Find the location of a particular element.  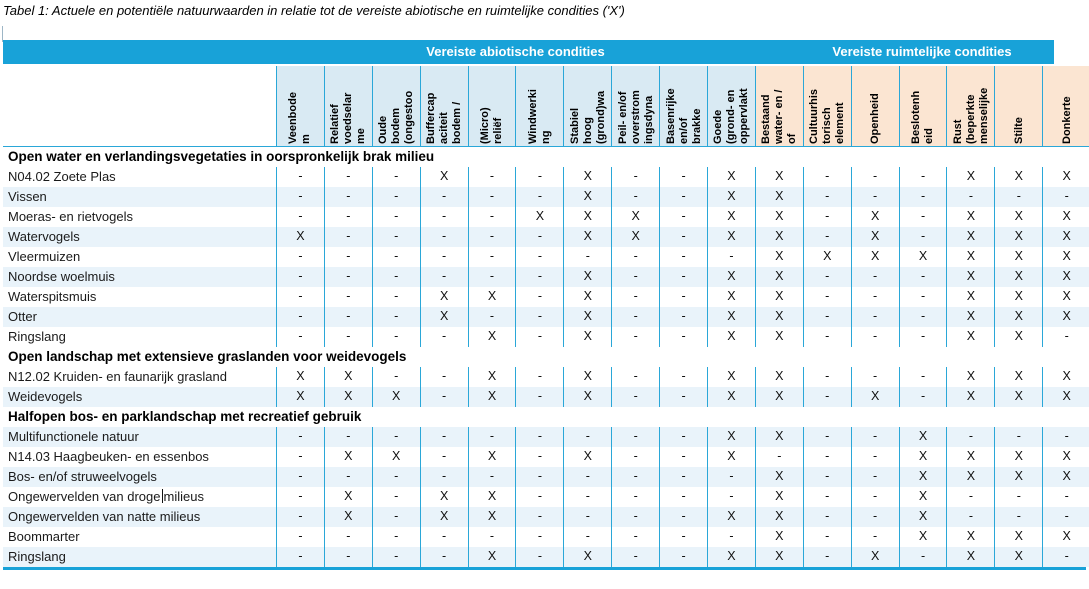

row-label: Watervogels is located at coordinates (44, 236).